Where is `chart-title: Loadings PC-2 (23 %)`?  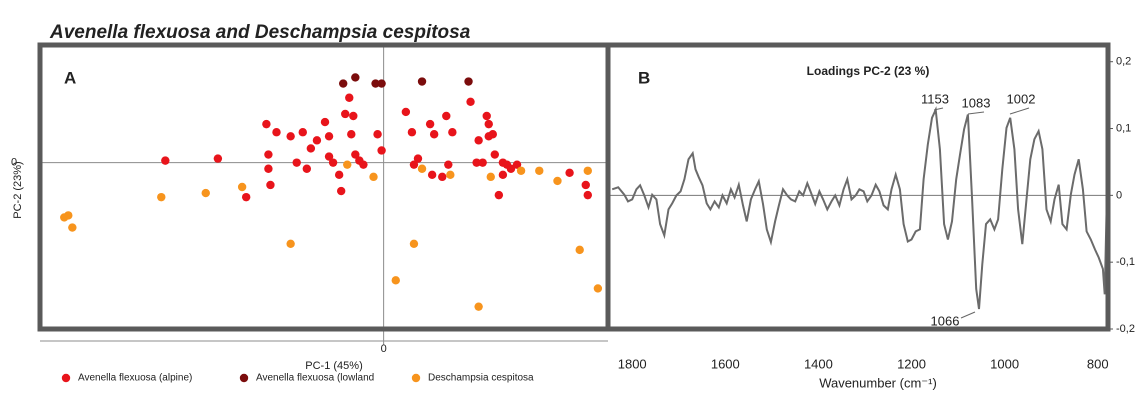
chart-title: Loadings PC-2 (23 %) is located at coordinates (868, 71).